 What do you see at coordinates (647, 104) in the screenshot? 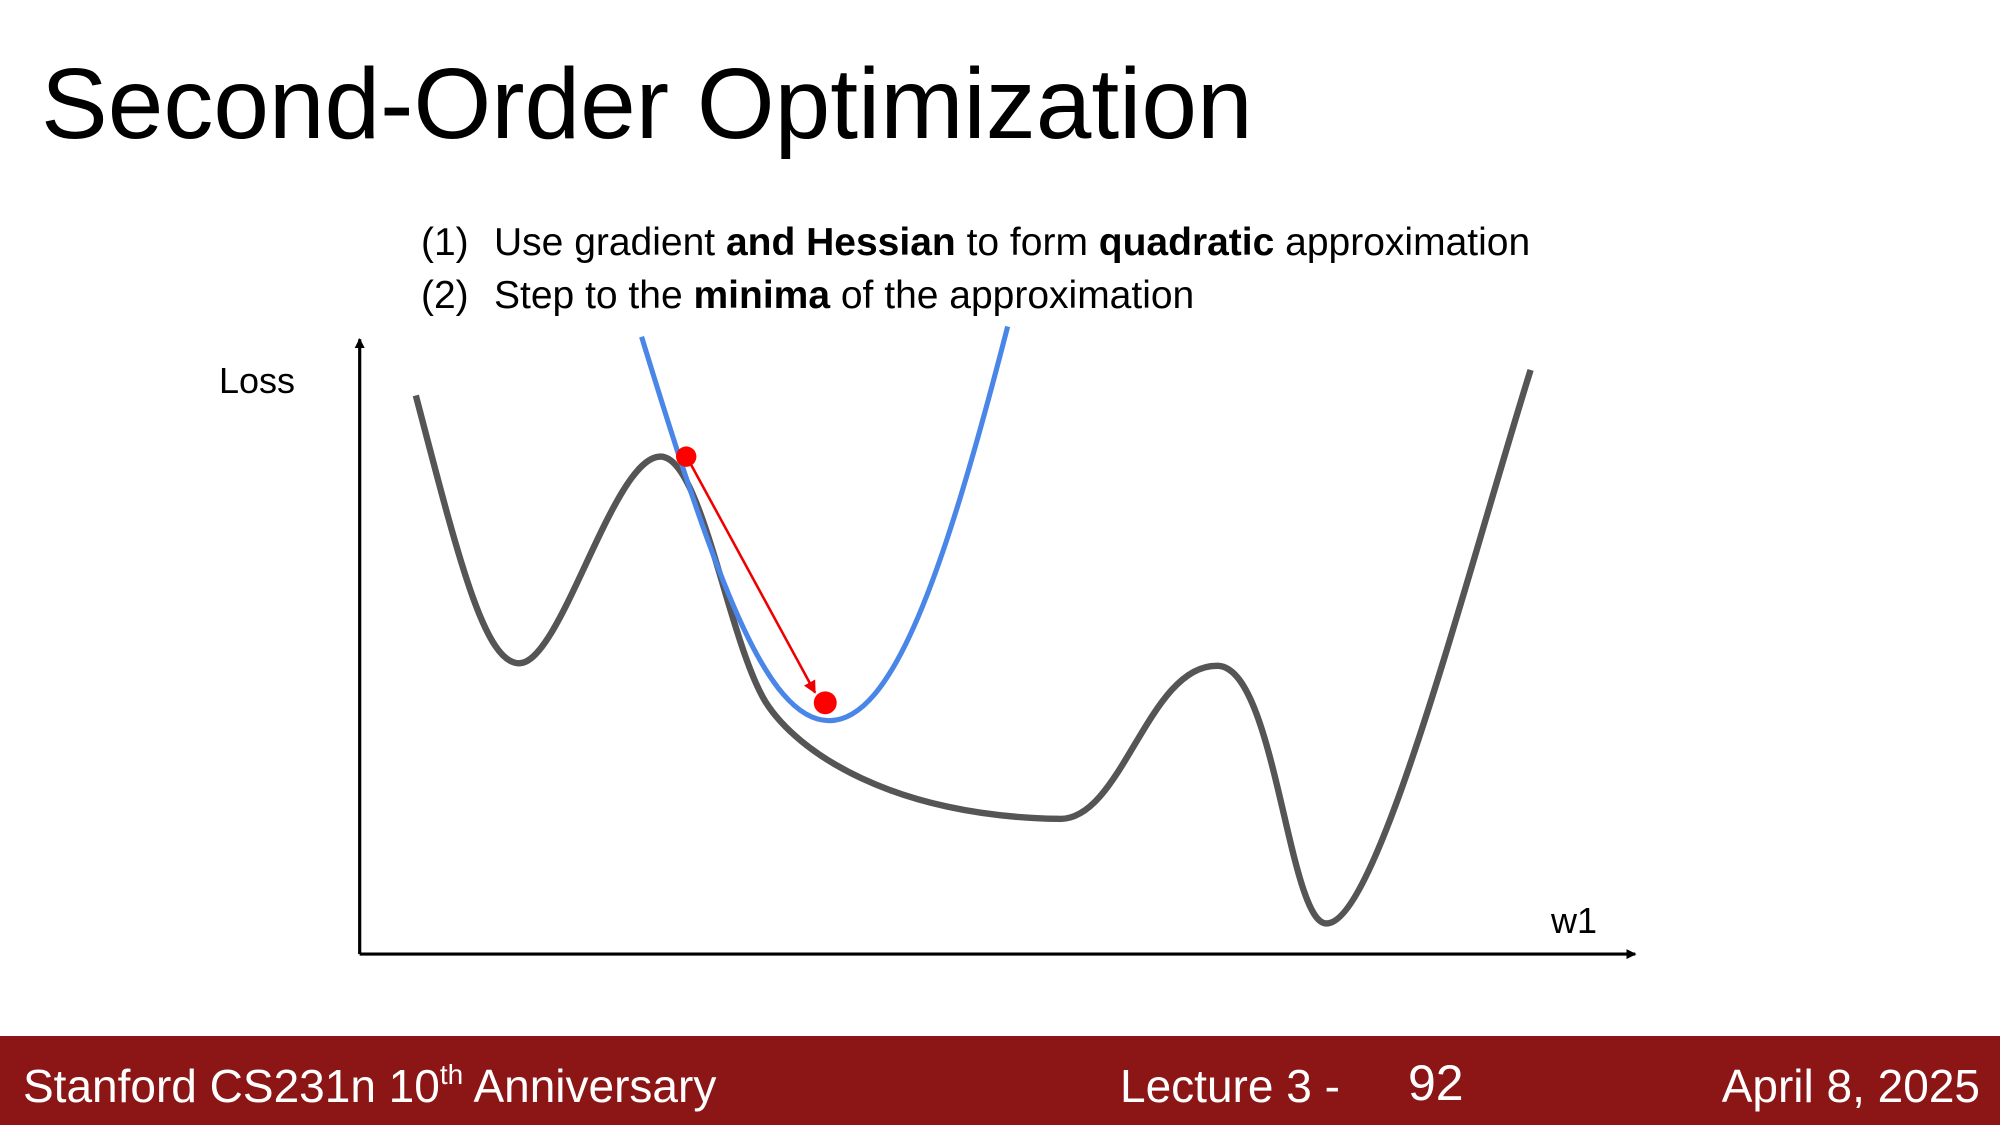
I see `slide-title: Second-Order Optimization` at bounding box center [647, 104].